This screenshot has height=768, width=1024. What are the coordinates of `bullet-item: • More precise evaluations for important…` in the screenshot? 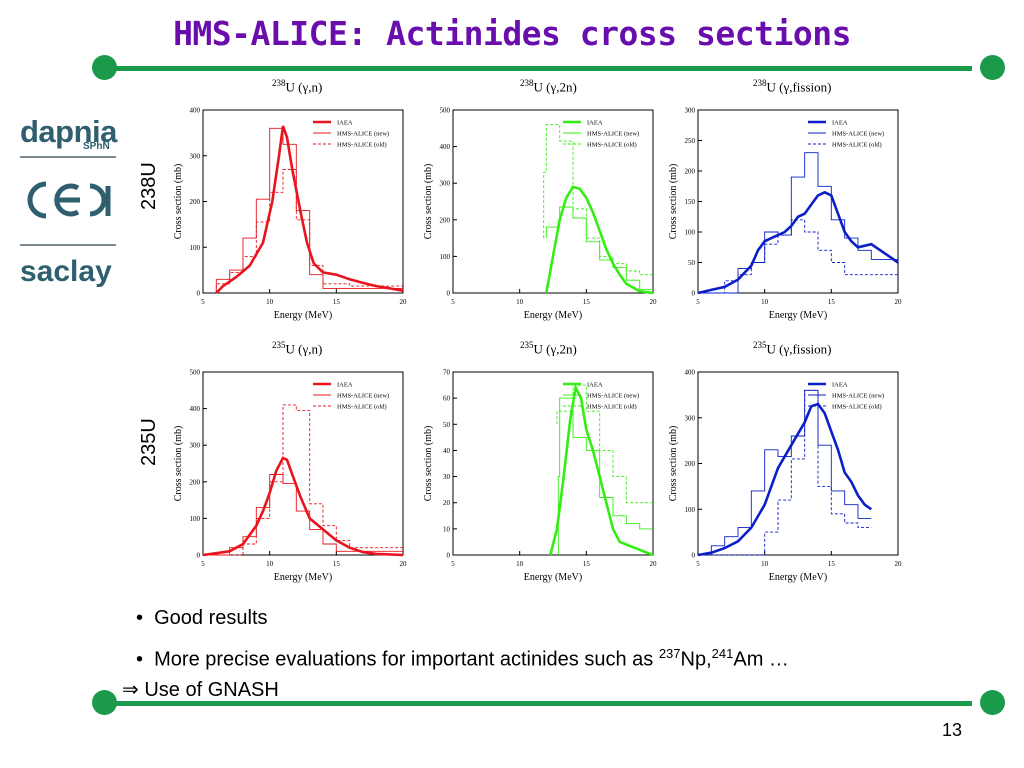 It's located at (462, 658).